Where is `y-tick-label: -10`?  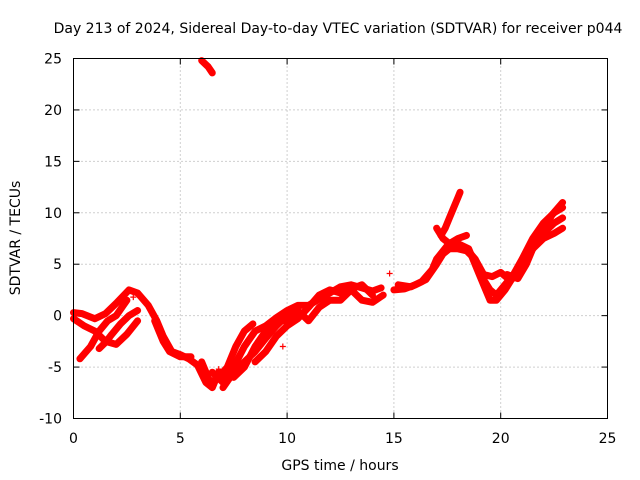
y-tick-label: -10 is located at coordinates (50, 420).